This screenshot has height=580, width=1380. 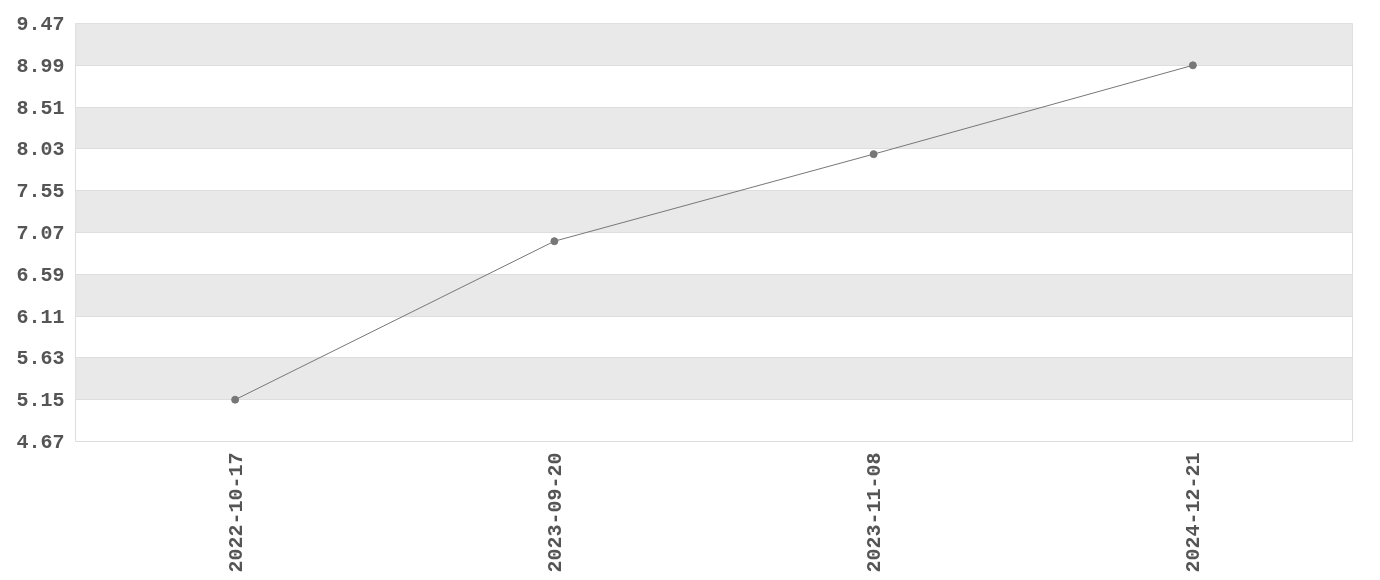 What do you see at coordinates (40, 442) in the screenshot?
I see `y-tick-label: 4.67` at bounding box center [40, 442].